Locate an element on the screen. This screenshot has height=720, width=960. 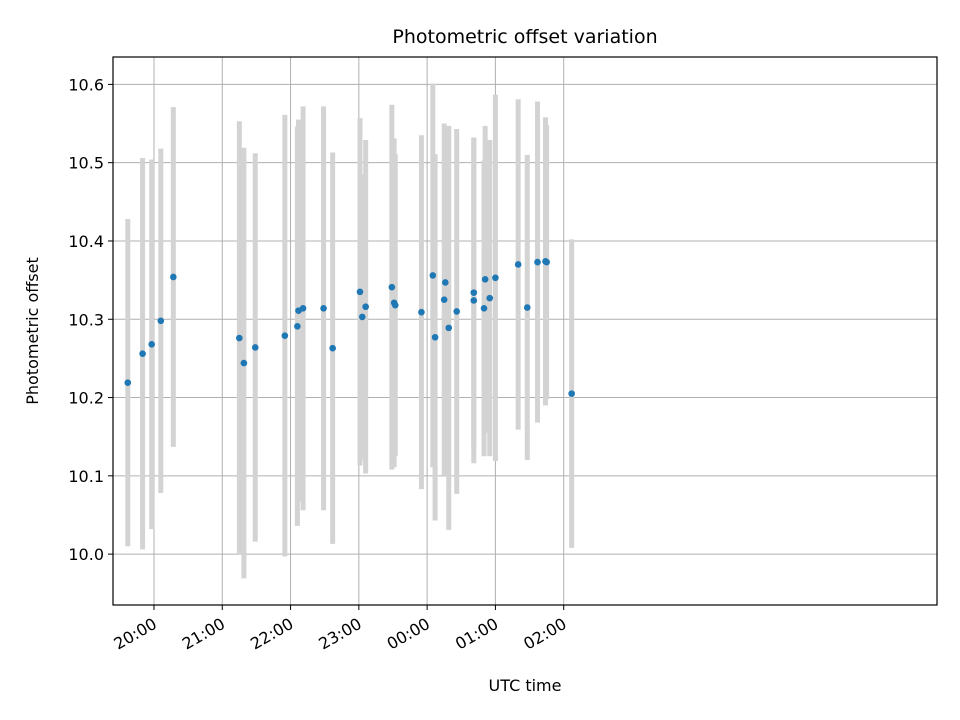
y-tick-label: 10.2 is located at coordinates (86, 398).